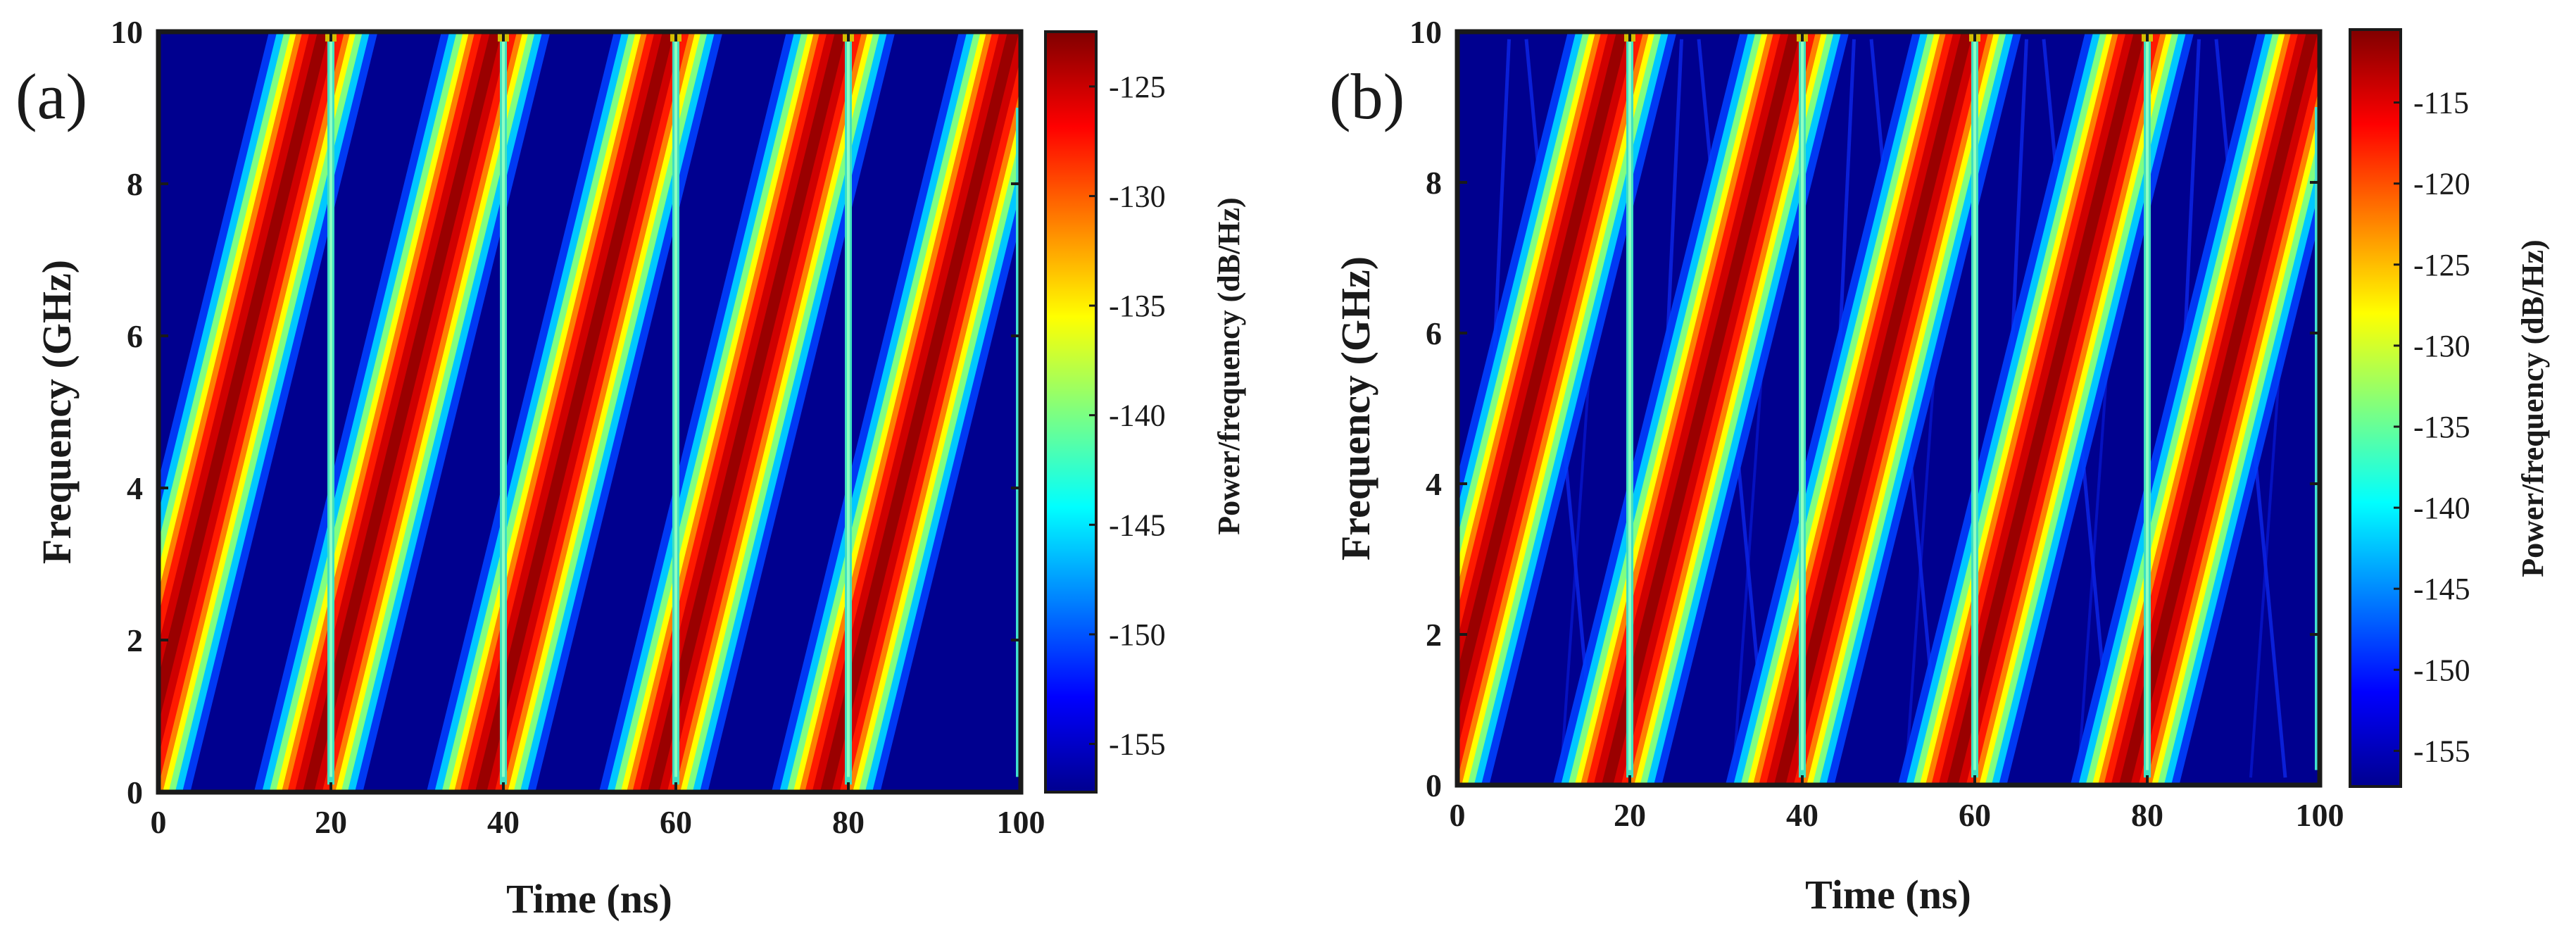  I want to click on colorbar-gradient-b, so click(2375, 408).